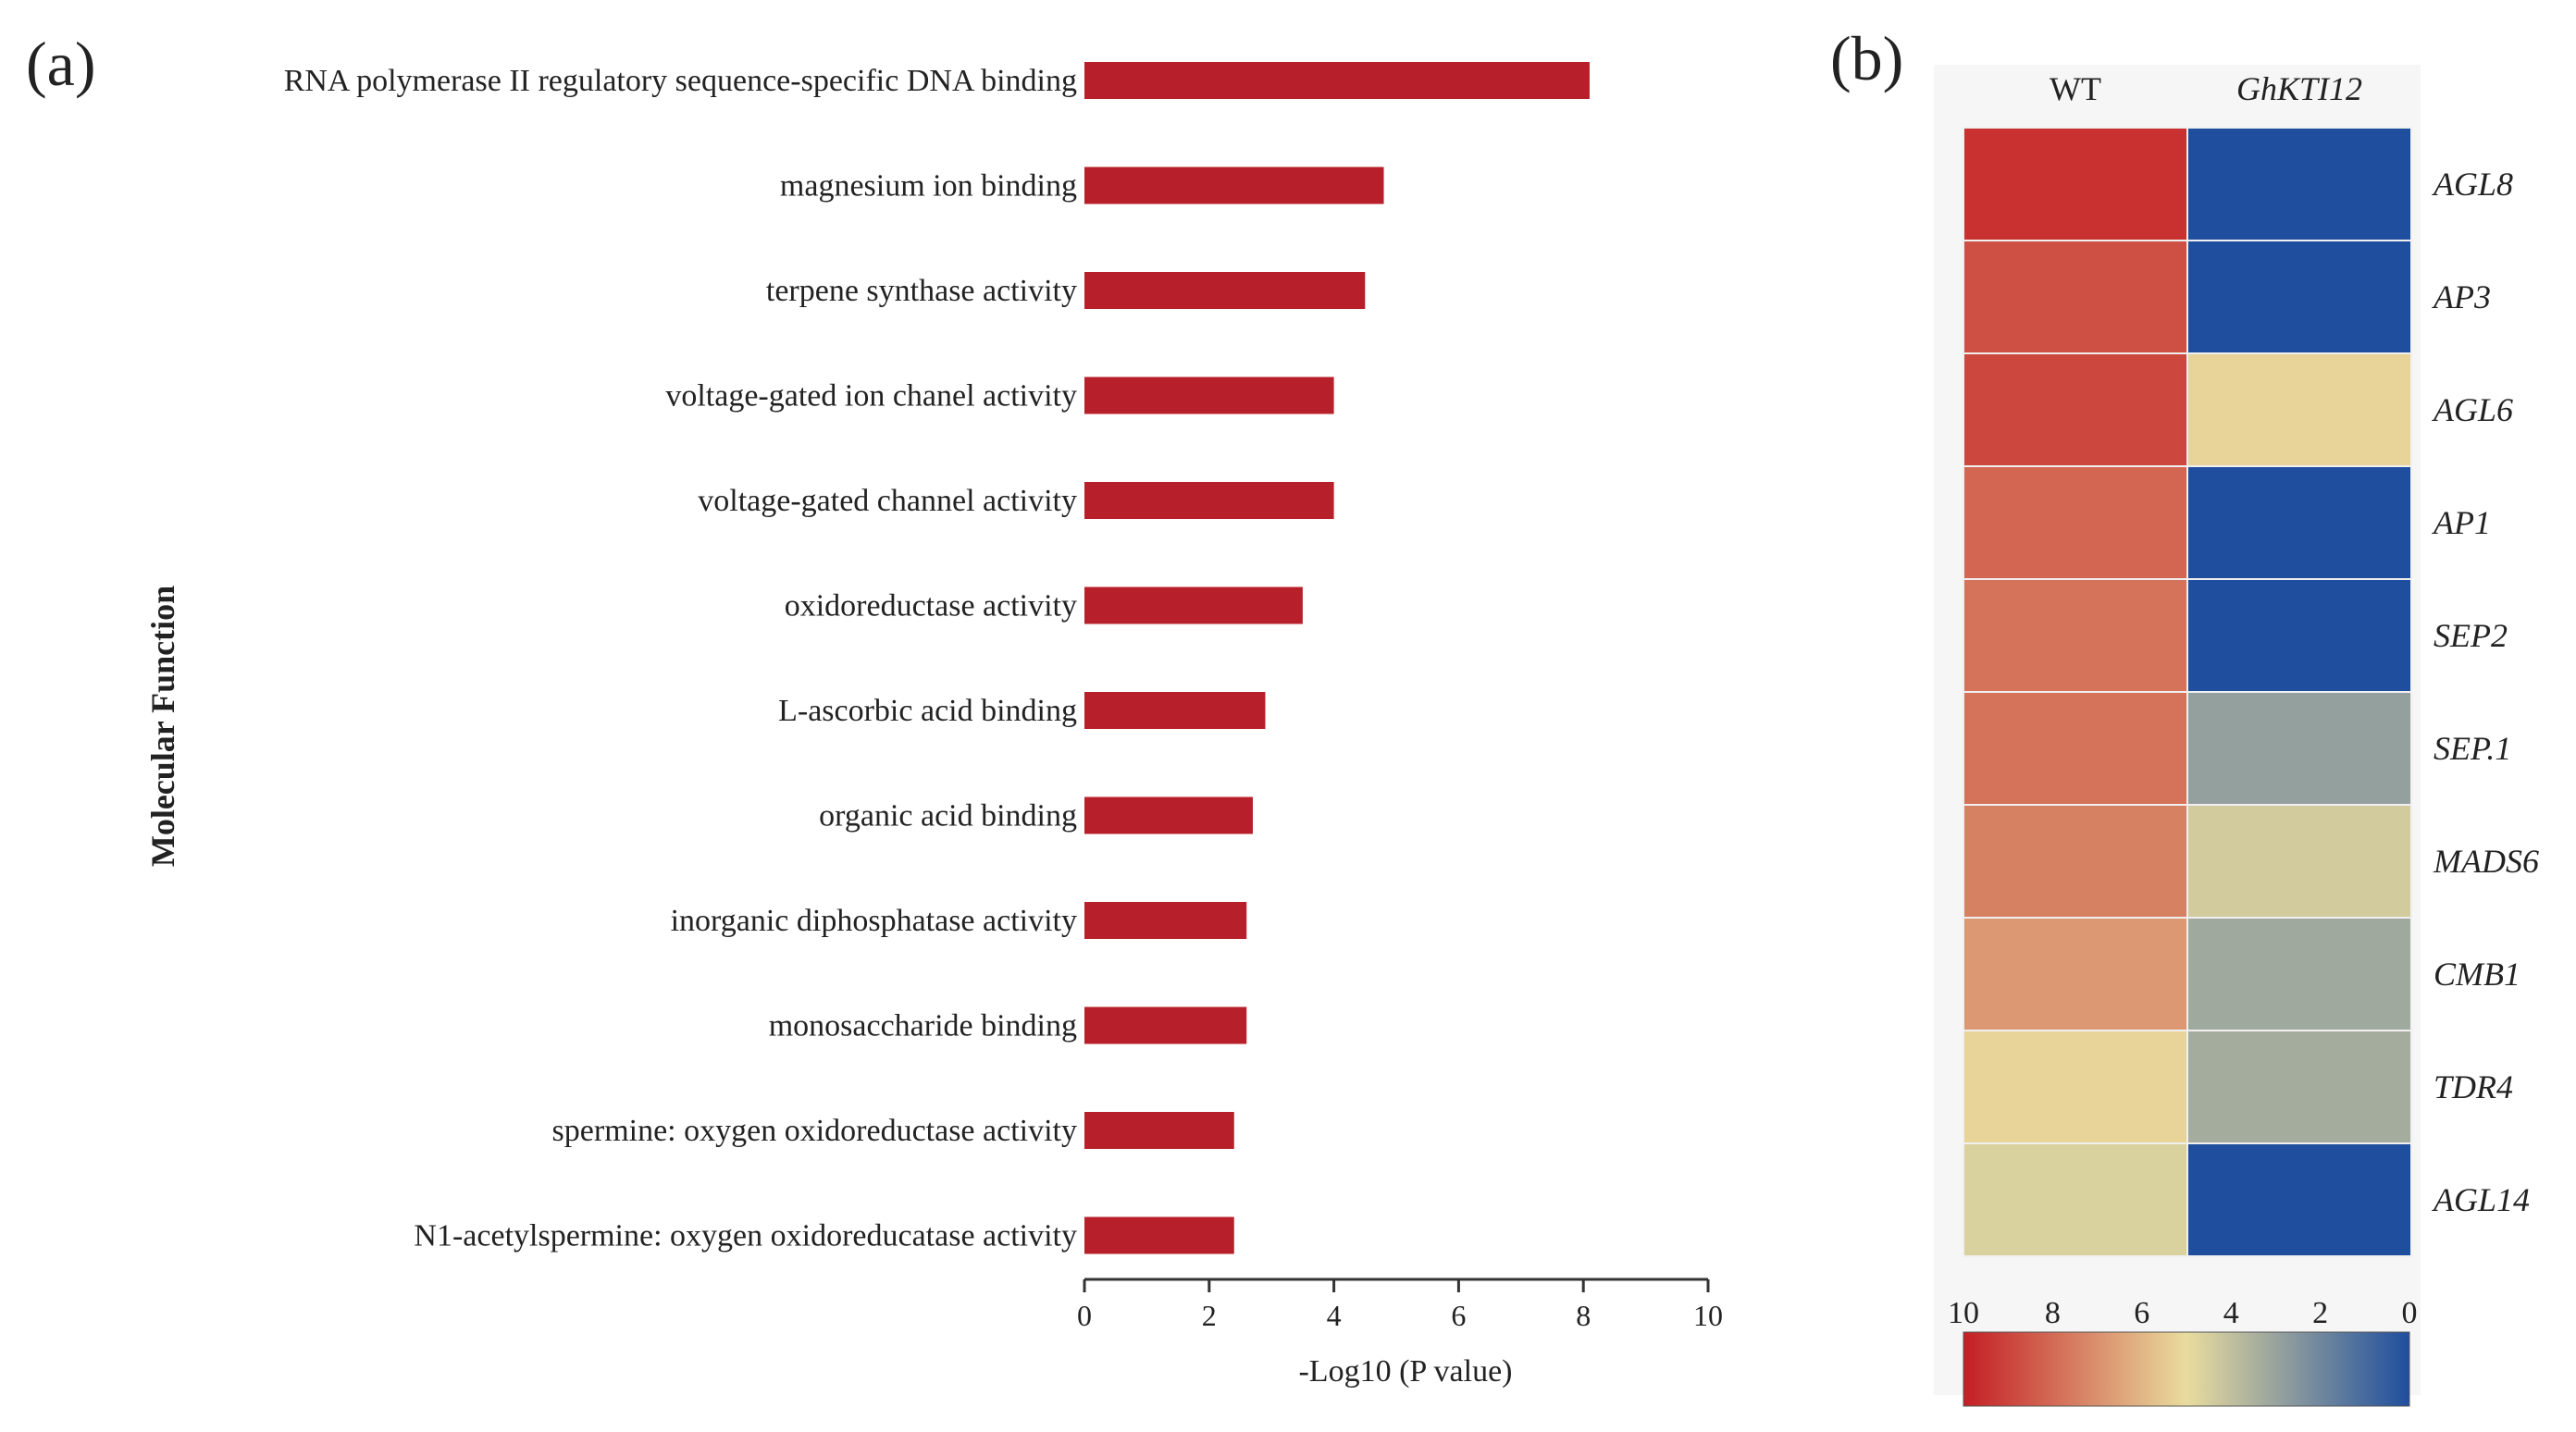 This screenshot has width=2576, height=1432. Describe the element at coordinates (2471, 635) in the screenshot. I see `heatmap-row-label: SEP2` at that location.